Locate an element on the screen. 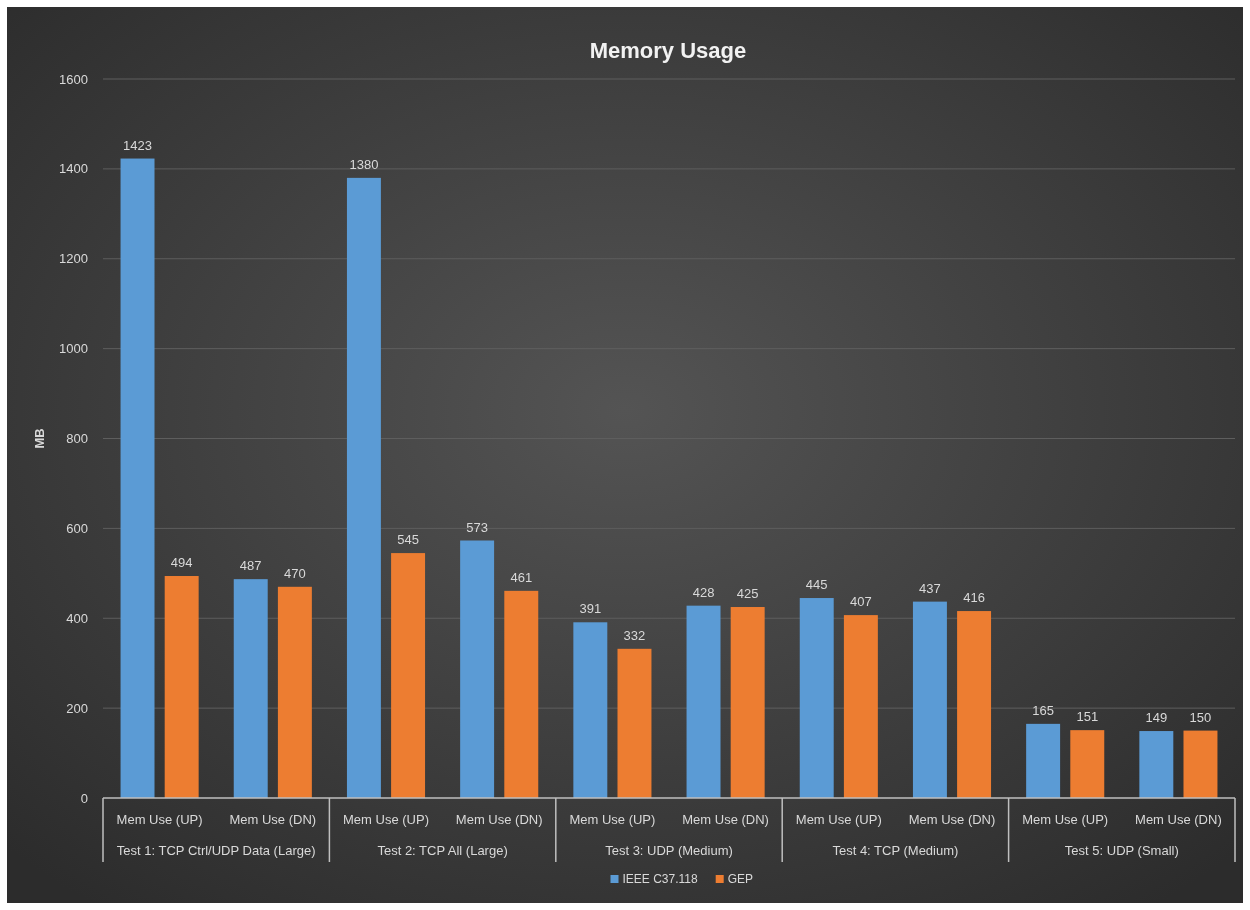 This screenshot has width=1250, height=910. legend-label: GEP is located at coordinates (740, 879).